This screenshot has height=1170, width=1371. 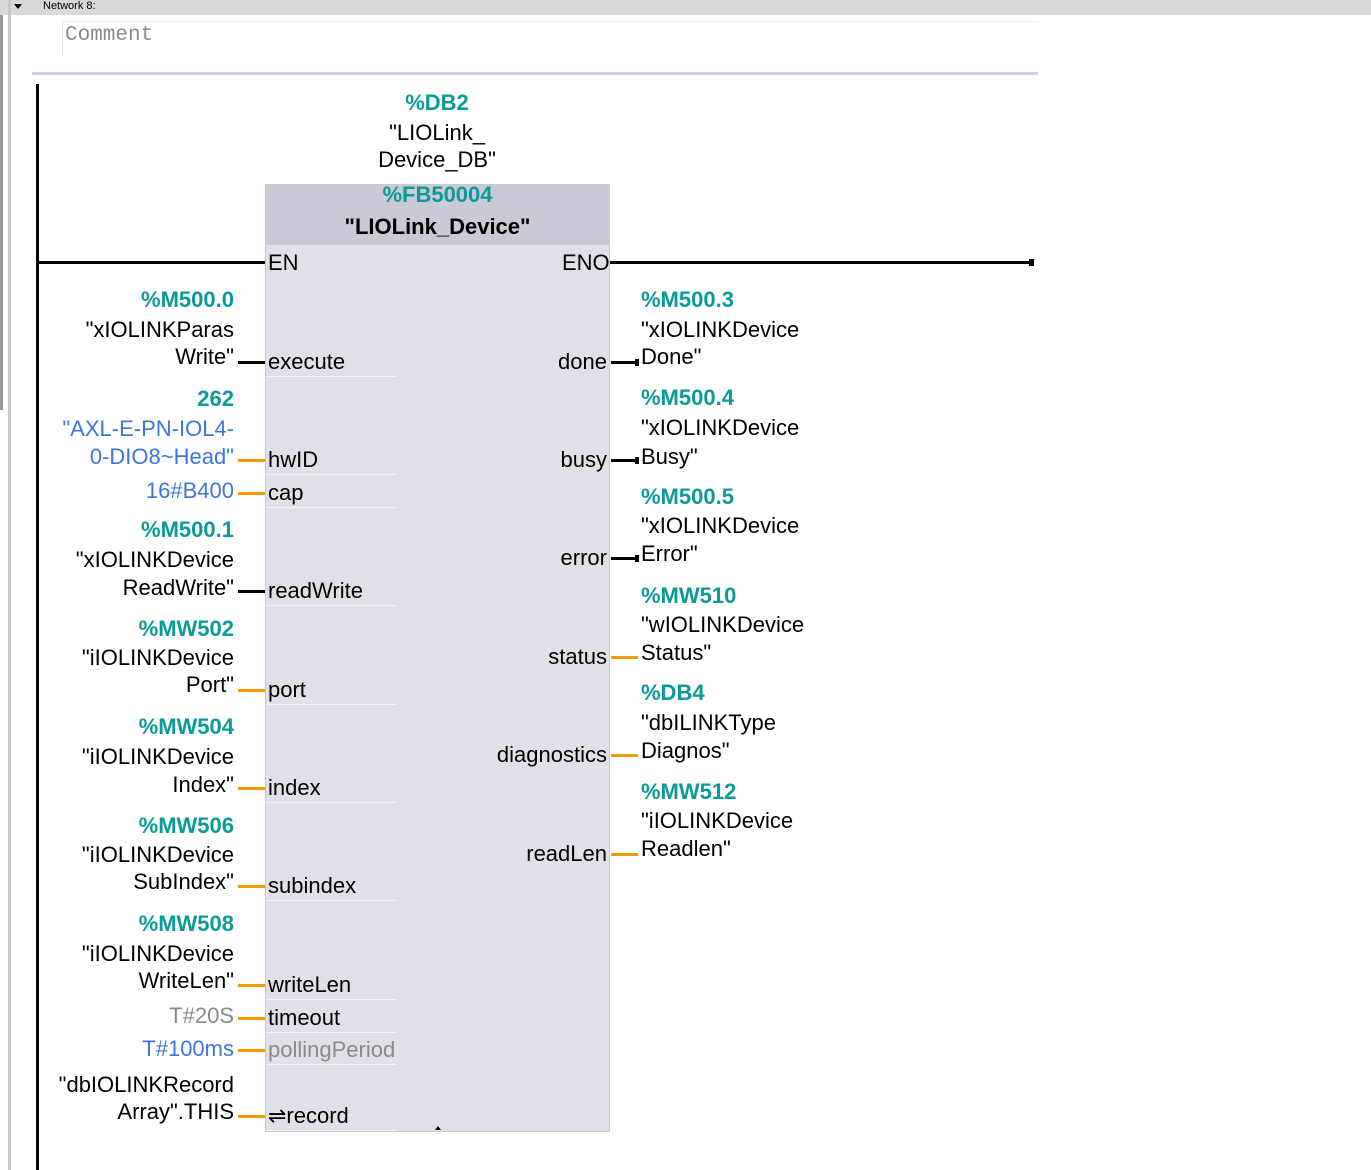 I want to click on pin-port: port, so click(x=287, y=689).